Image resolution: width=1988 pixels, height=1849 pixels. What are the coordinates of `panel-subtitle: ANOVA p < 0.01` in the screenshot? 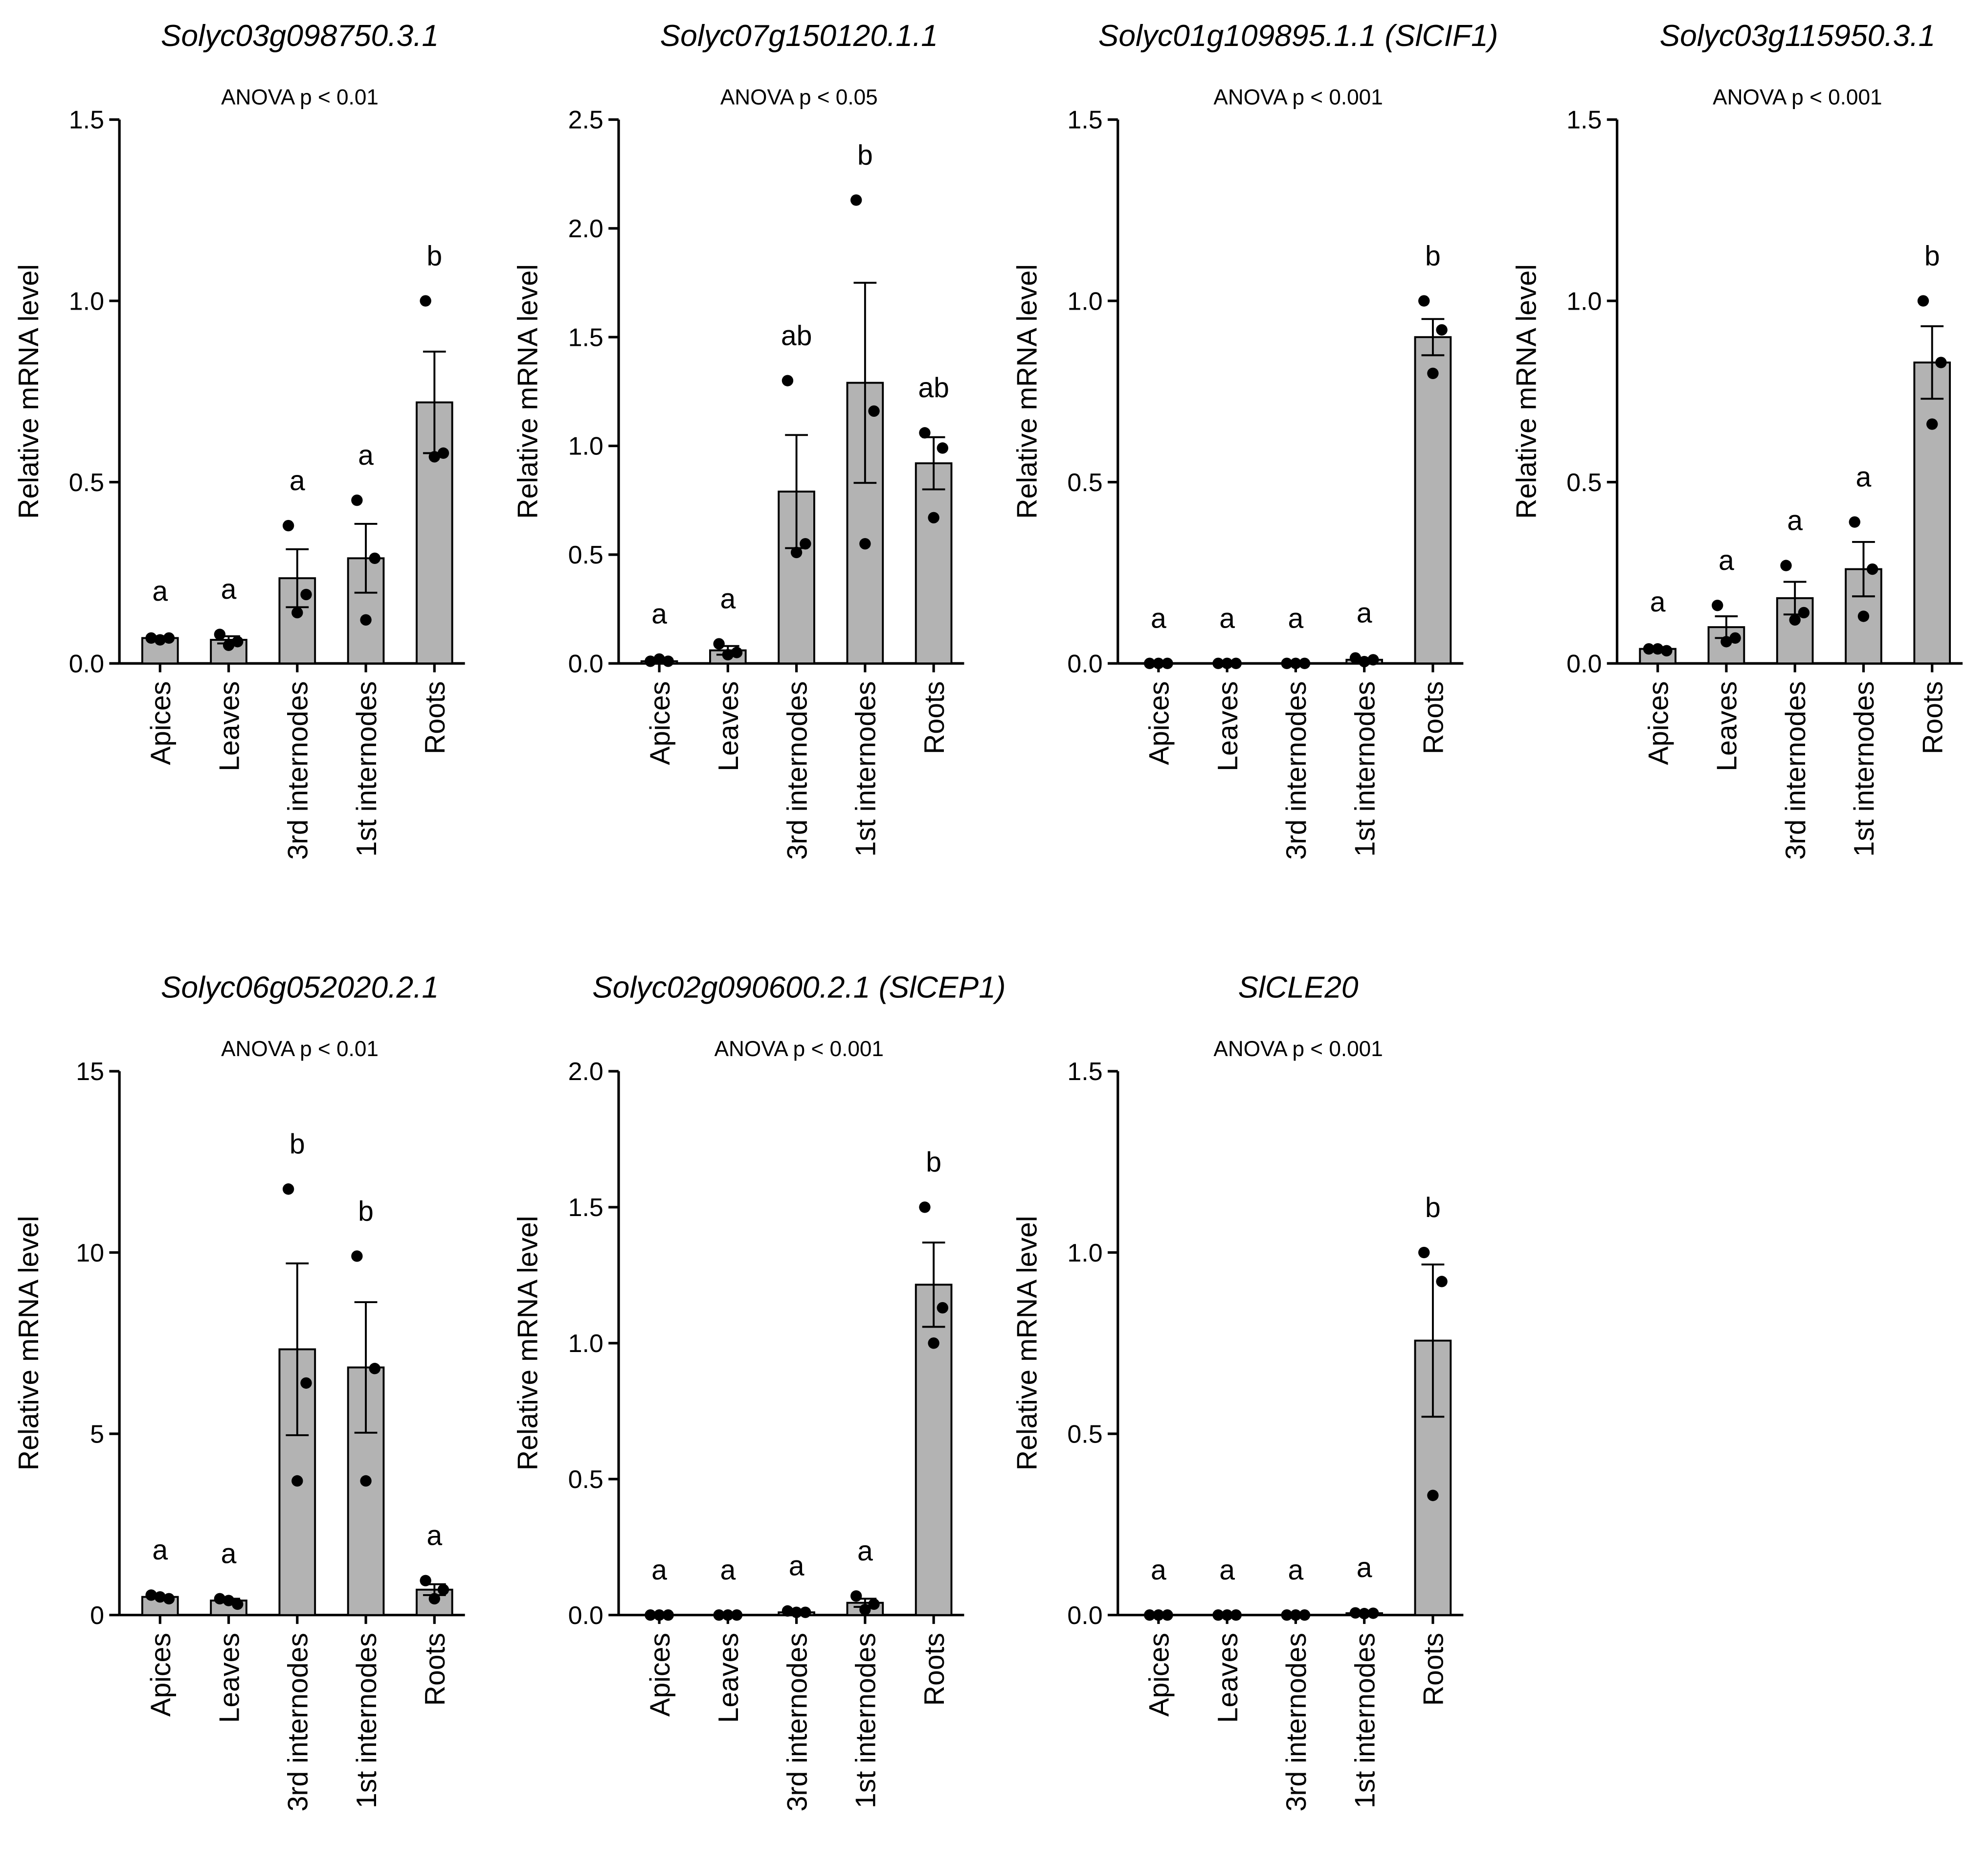 It's located at (300, 97).